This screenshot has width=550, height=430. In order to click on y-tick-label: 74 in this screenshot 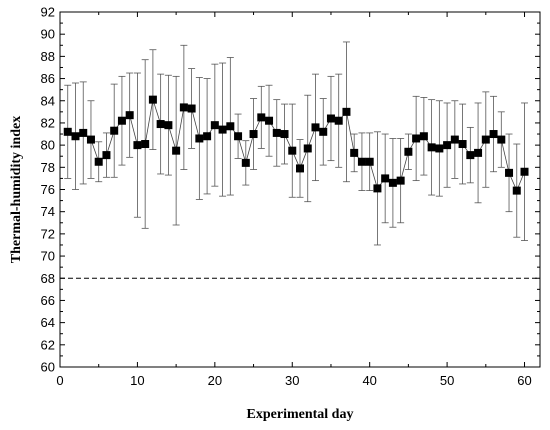, I will do `click(48, 211)`.